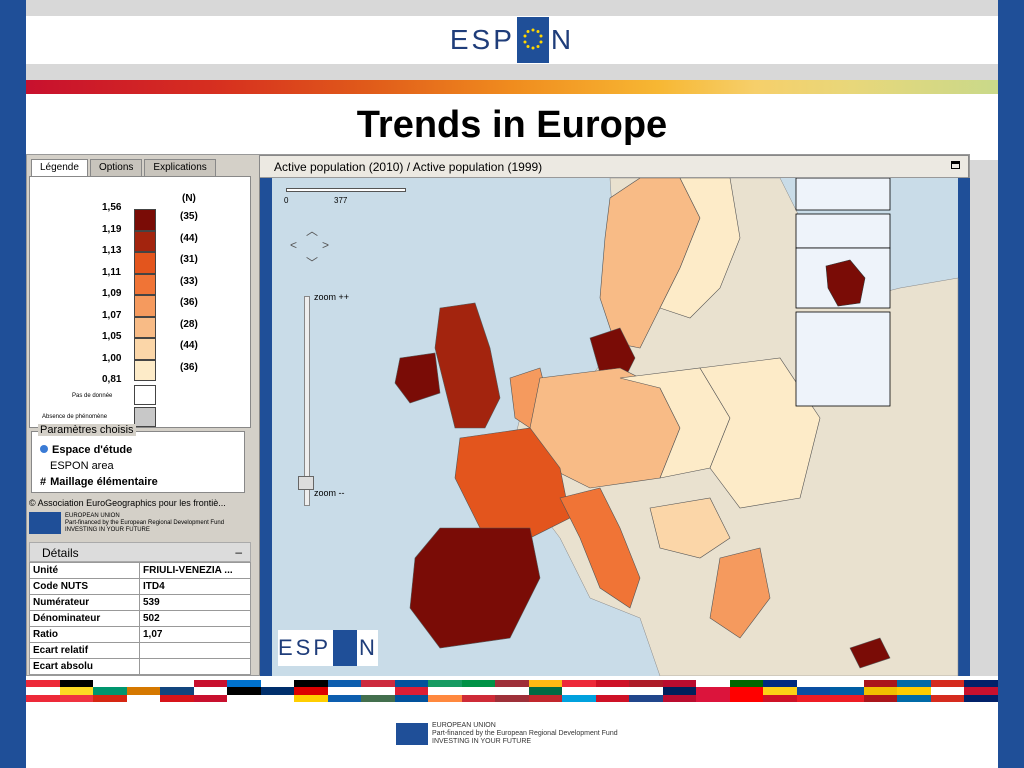 The width and height of the screenshot is (1024, 768). I want to click on details-row: Dénominateur 502, so click(140, 618).